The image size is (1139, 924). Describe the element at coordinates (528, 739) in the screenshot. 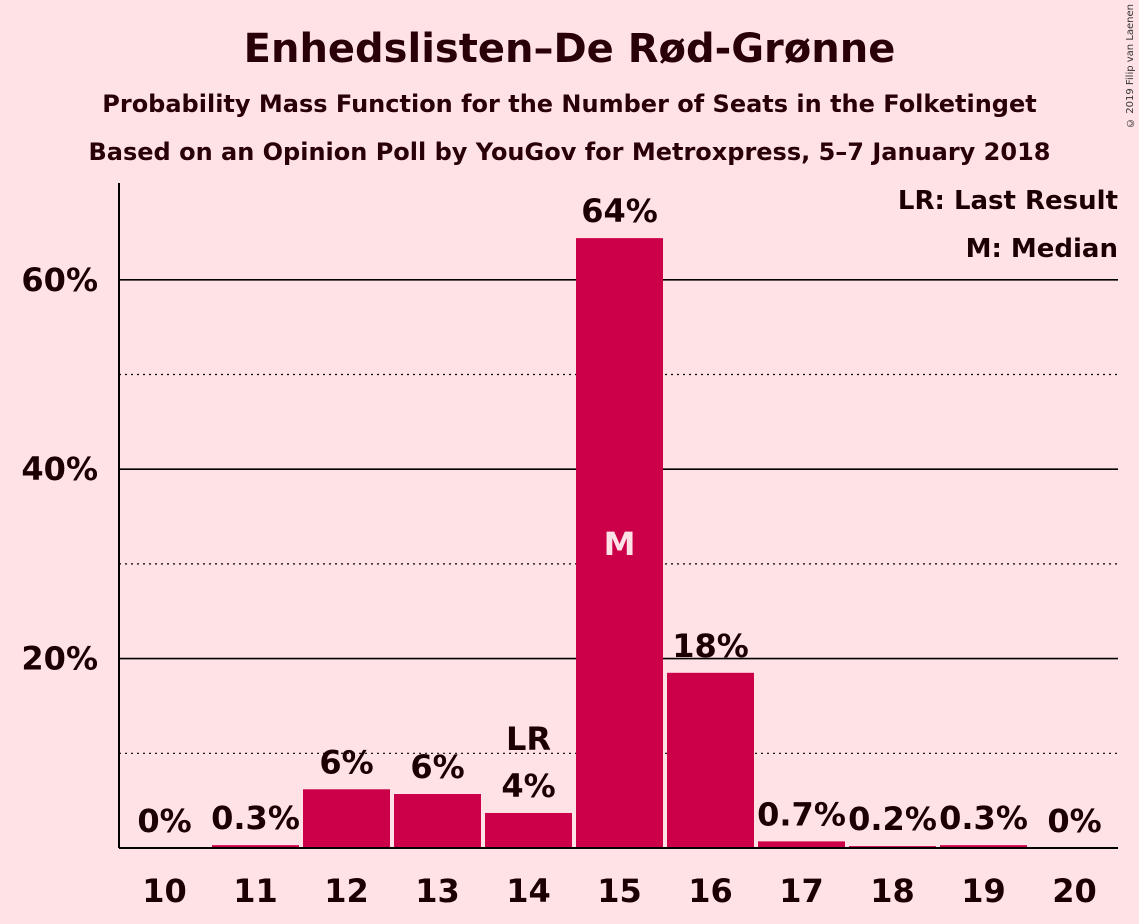

I see `last-result-marker: LR` at that location.